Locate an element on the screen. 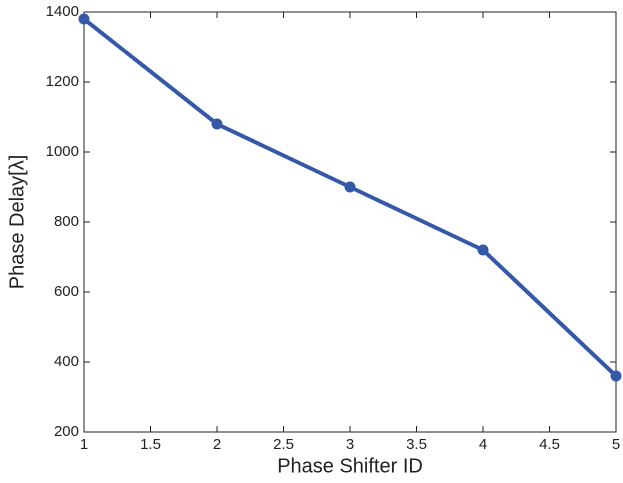 The image size is (623, 483). y-tick-label: 200 is located at coordinates (66, 431).